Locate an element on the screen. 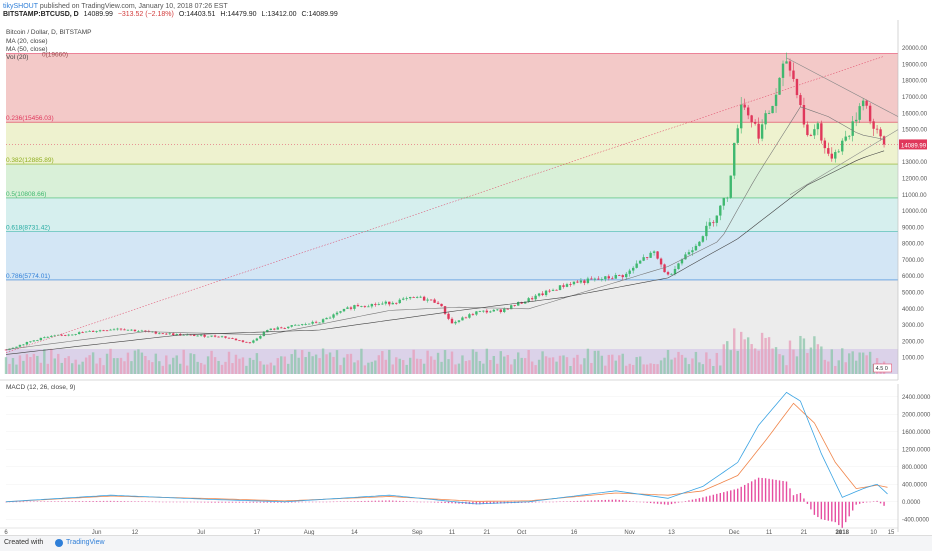  x-tick-15: 11 is located at coordinates (769, 532).